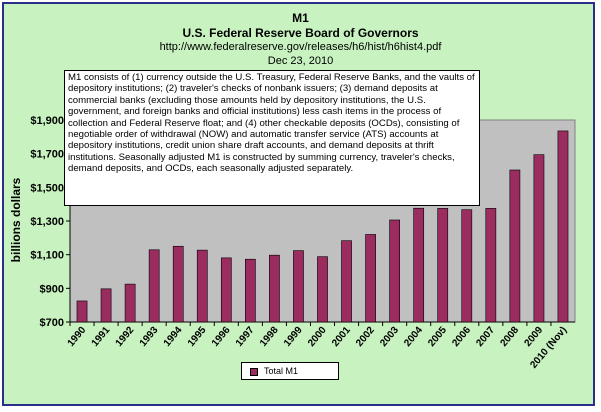 The height and width of the screenshot is (412, 601). What do you see at coordinates (437, 337) in the screenshot?
I see `x-tick-label: 2005` at bounding box center [437, 337].